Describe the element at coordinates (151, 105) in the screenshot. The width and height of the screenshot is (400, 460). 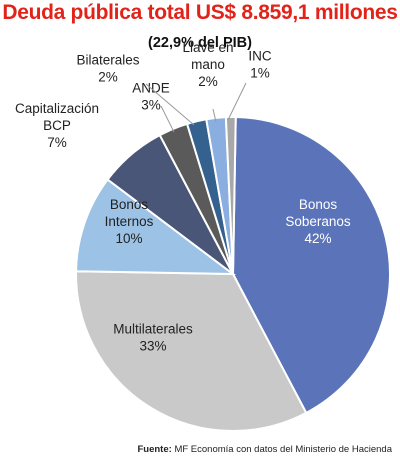
I see `slice-value-label: 3%` at that location.